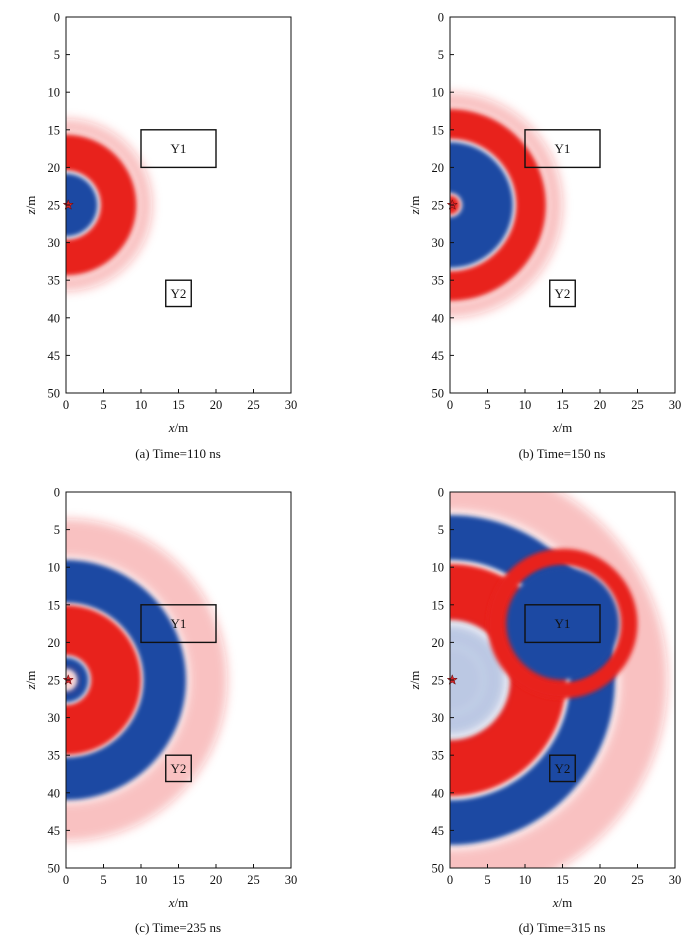 The image size is (700, 945). I want to click on scattered-wave-negative, so click(562, 623).